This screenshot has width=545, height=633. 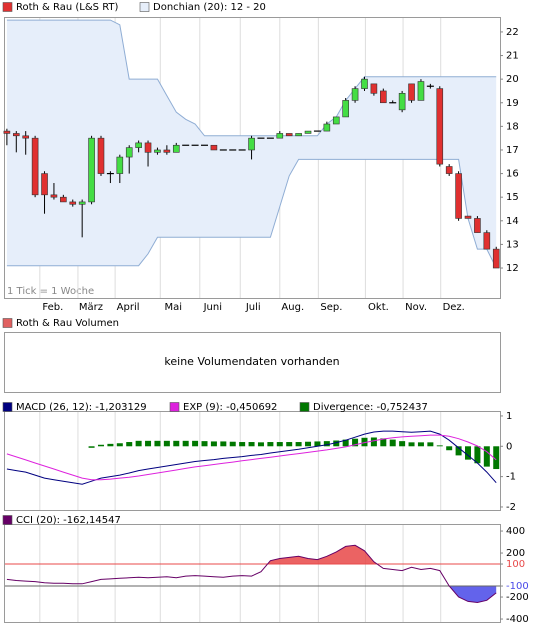 What do you see at coordinates (67, 323) in the screenshot?
I see `legend-label: Roth & Rau Volumen` at bounding box center [67, 323].